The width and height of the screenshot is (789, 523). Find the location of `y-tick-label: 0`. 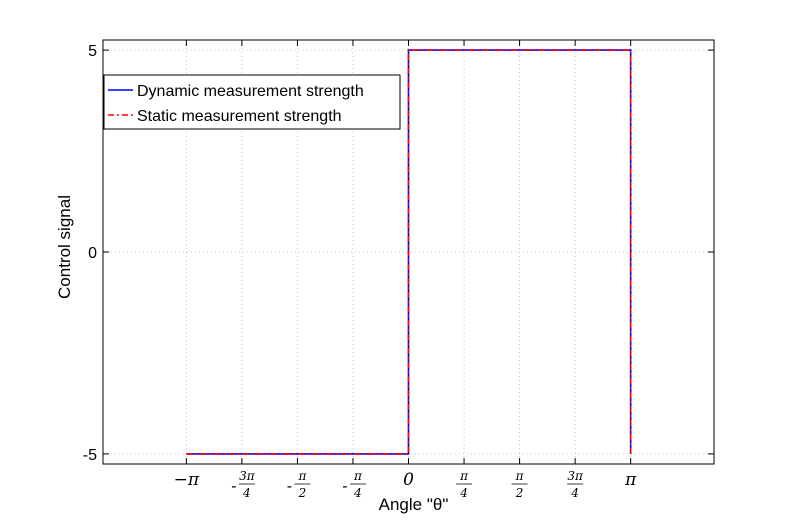

y-tick-label: 0 is located at coordinates (92, 253).